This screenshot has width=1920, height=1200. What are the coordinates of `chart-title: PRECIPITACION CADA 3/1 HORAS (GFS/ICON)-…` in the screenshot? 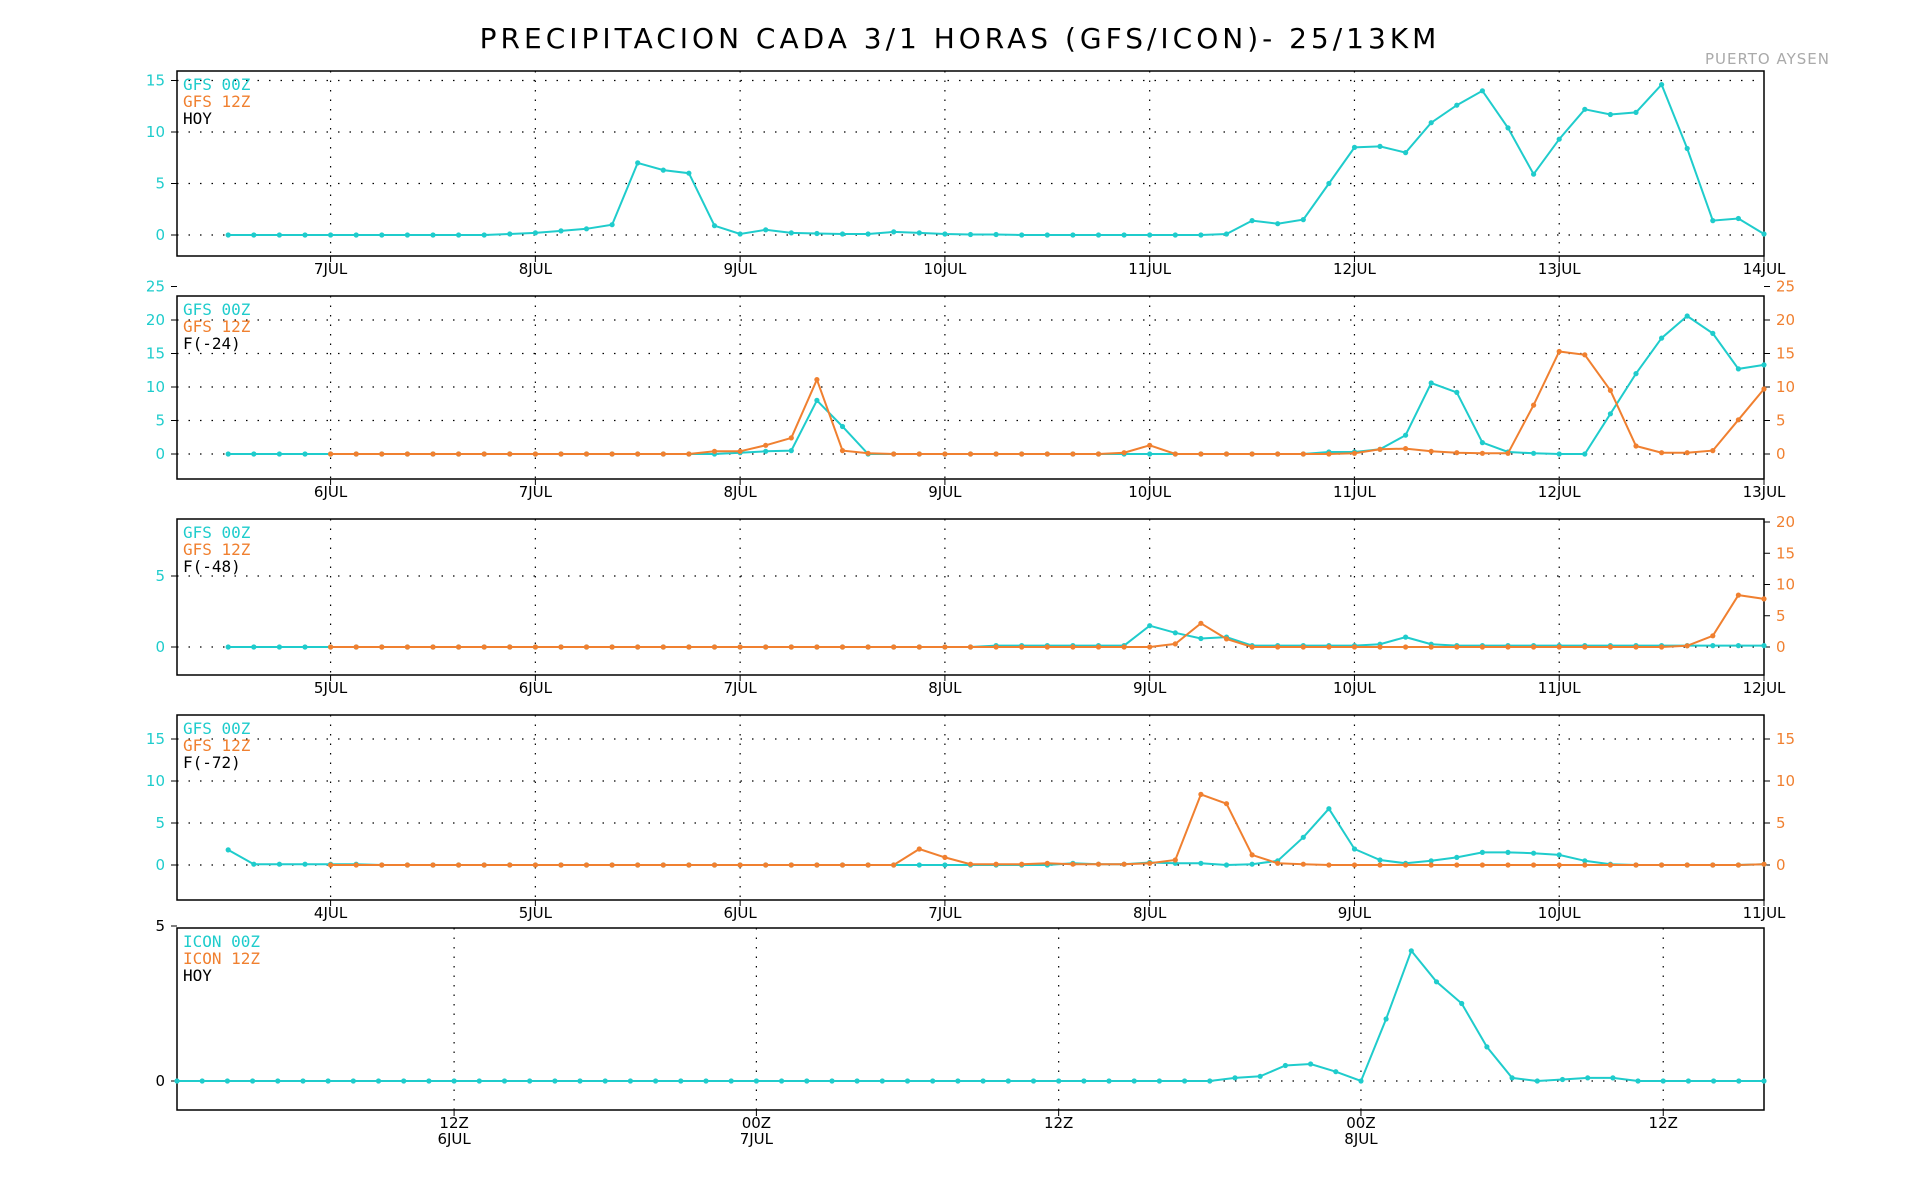 It's located at (960, 38).